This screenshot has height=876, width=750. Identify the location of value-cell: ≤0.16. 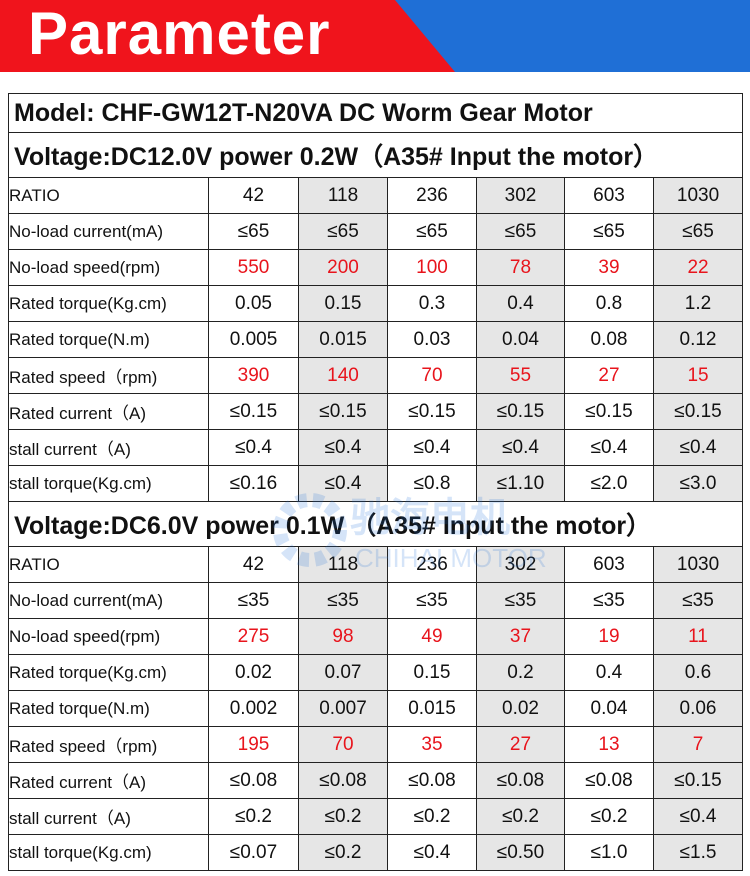
(253, 483).